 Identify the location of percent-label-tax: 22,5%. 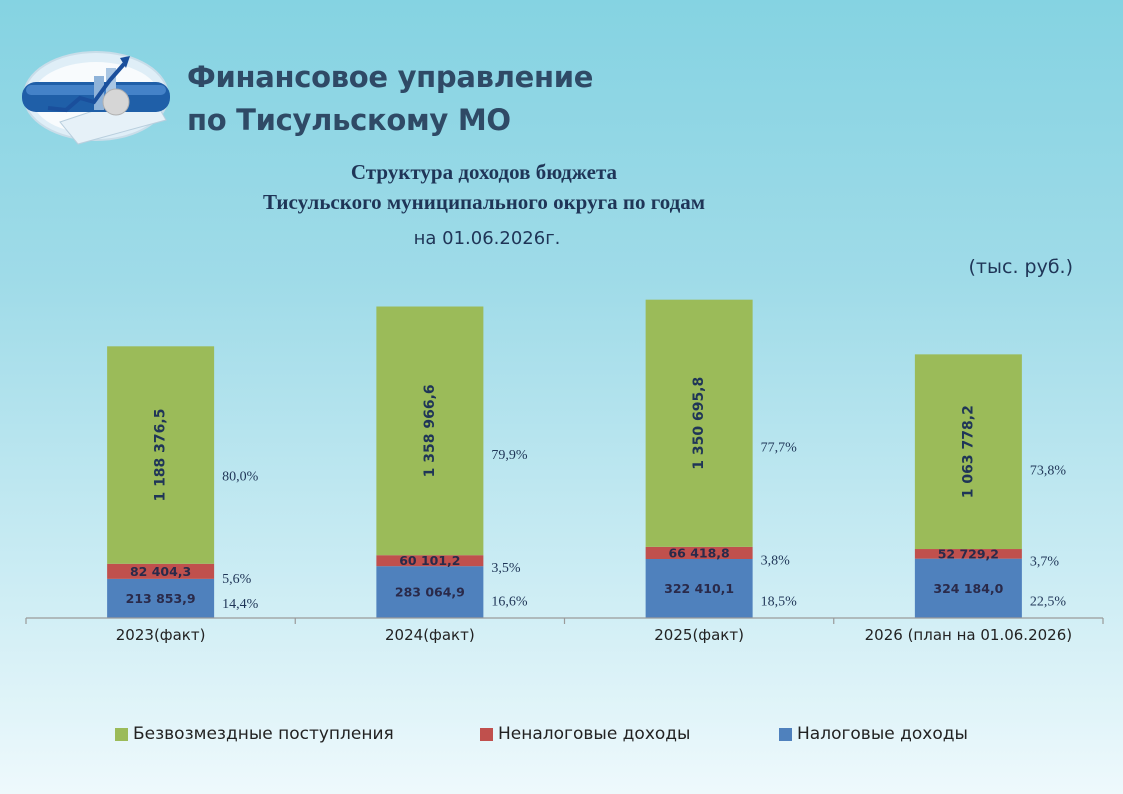
(1048, 602).